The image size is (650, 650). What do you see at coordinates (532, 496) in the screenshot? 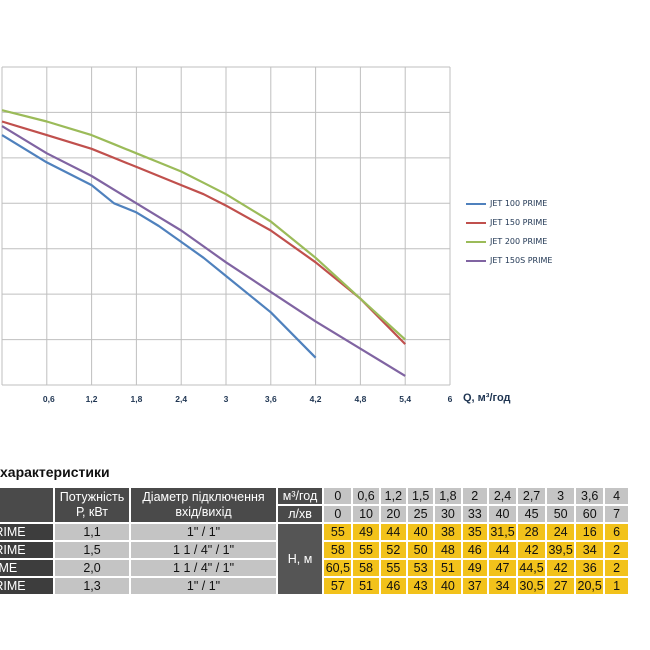
I see `flow-m3-cell: 2,7` at bounding box center [532, 496].